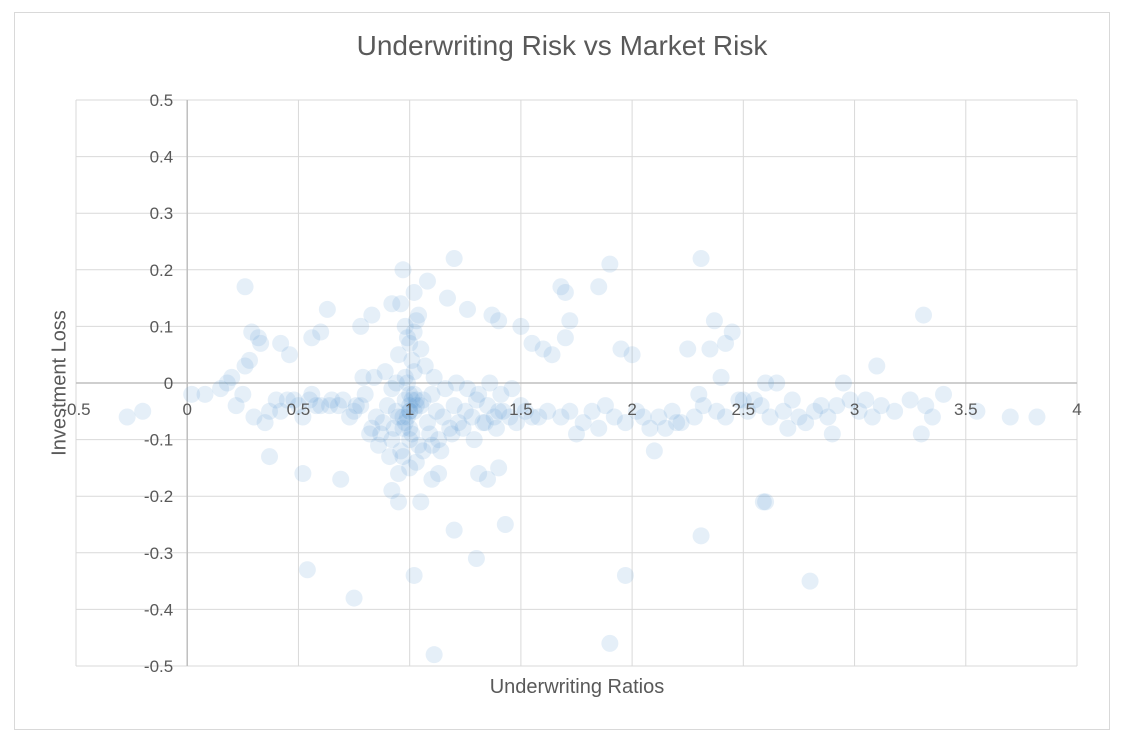 Image resolution: width=1124 pixels, height=742 pixels. Describe the element at coordinates (158, 609) in the screenshot. I see `y-tick-label: -0.4` at that location.